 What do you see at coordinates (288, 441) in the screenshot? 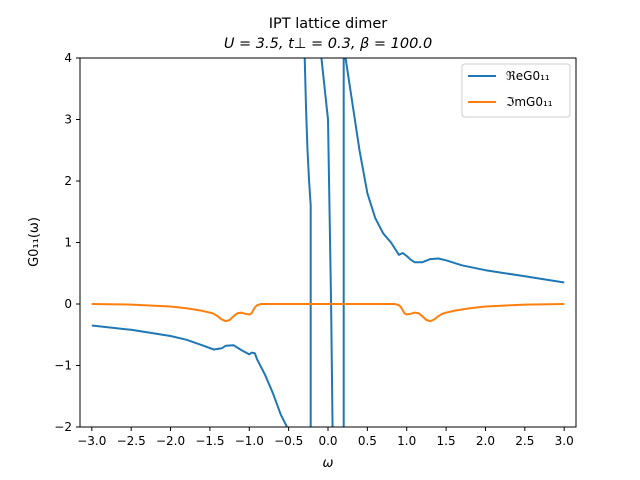
I see `x-tick-label: −0.5` at bounding box center [288, 441].